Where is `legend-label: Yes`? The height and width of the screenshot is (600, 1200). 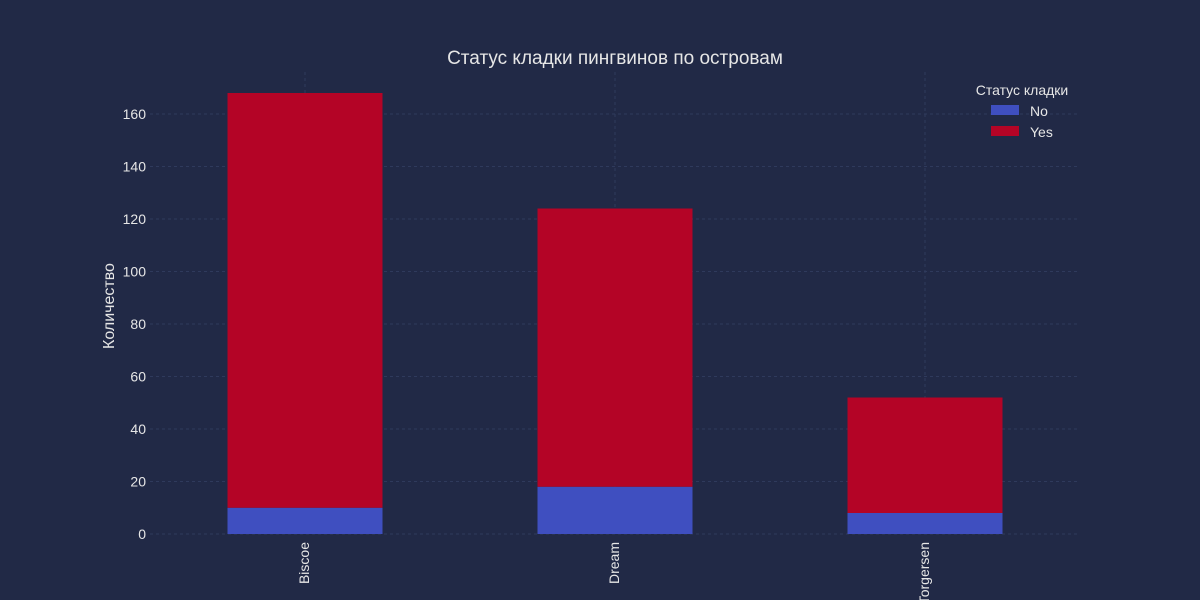 legend-label: Yes is located at coordinates (1041, 132).